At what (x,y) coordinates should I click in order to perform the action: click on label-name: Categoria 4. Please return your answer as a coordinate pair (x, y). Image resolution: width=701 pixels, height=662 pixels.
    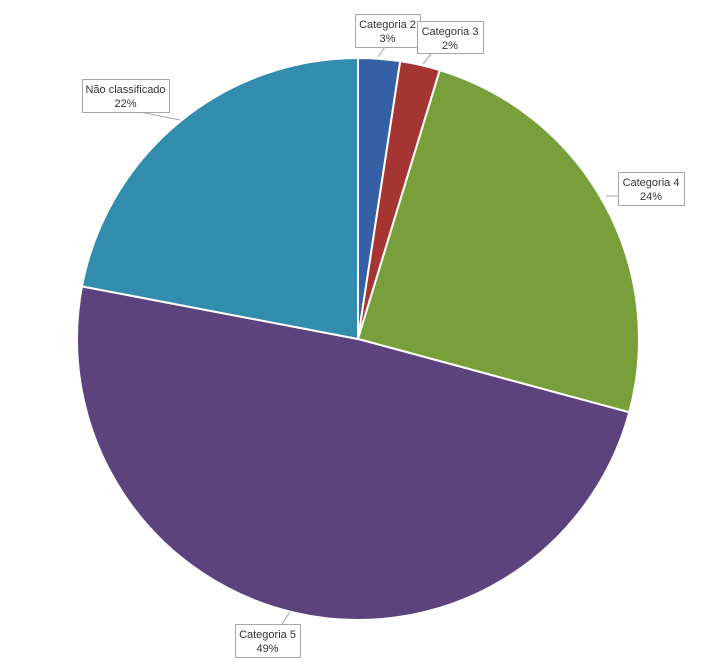
    Looking at the image, I should click on (651, 183).